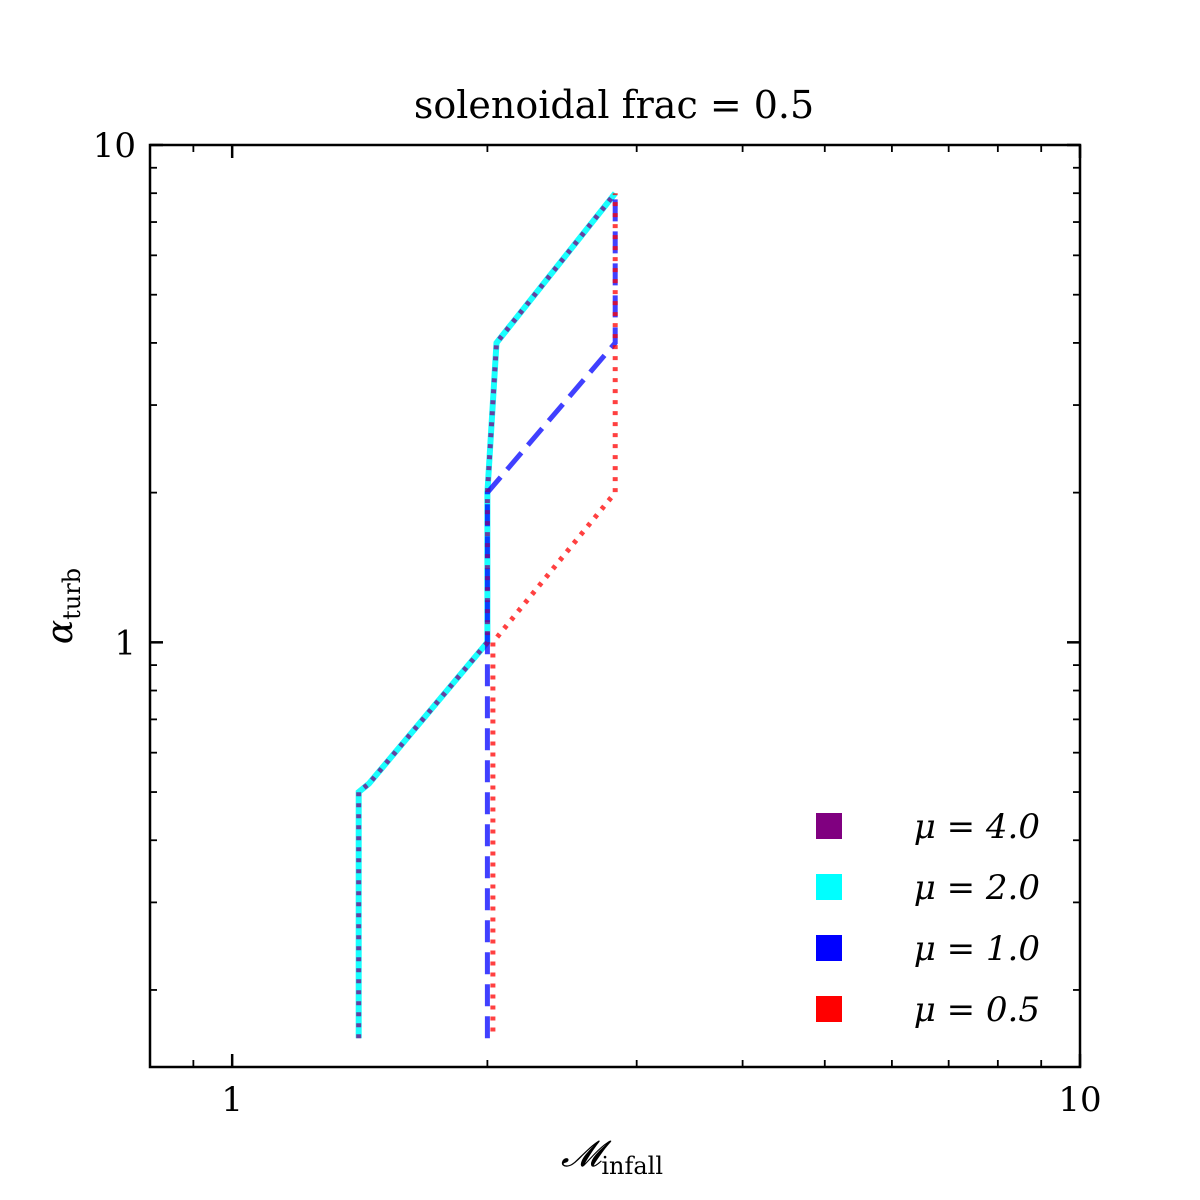 This screenshot has width=1200, height=1200. What do you see at coordinates (232, 1100) in the screenshot?
I see `x-tick-label: 1` at bounding box center [232, 1100].